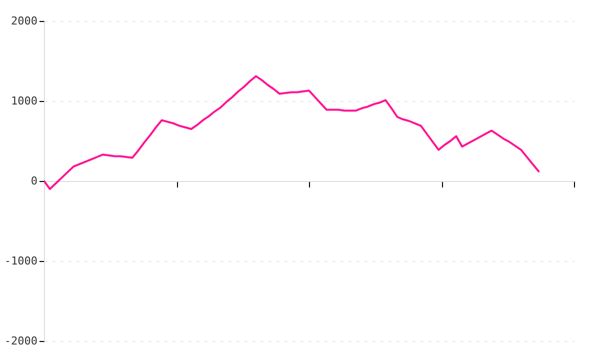 The height and width of the screenshot is (360, 600). I want to click on y-tick-label: 1000, so click(24, 101).